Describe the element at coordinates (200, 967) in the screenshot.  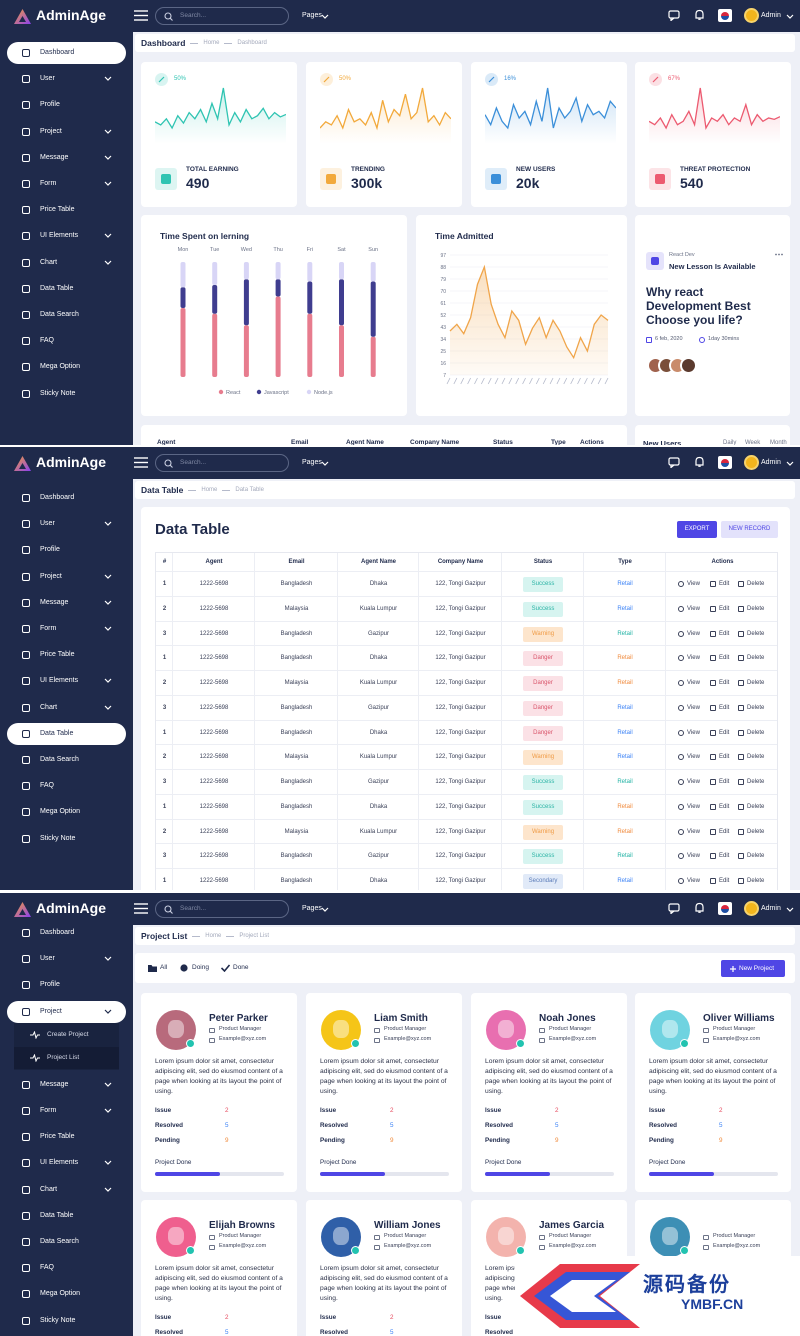
I see `filter-label: Doing` at that location.